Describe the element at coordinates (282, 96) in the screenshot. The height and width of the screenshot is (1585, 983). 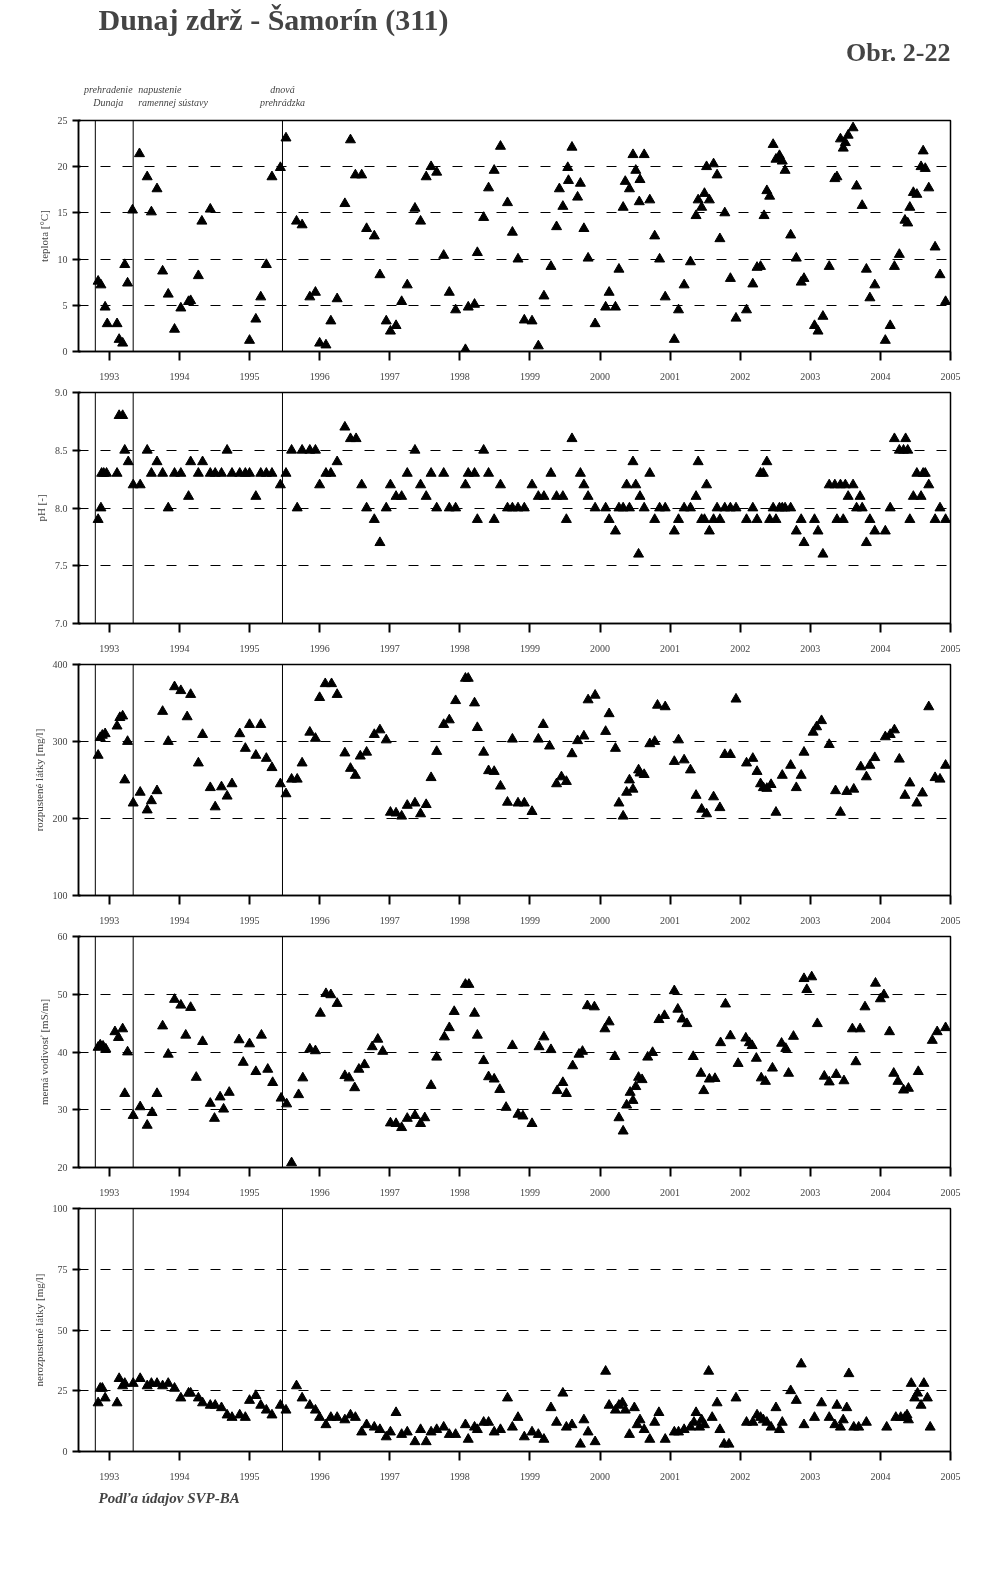
I see `ref-line-label: dnová prehrádzka` at that location.